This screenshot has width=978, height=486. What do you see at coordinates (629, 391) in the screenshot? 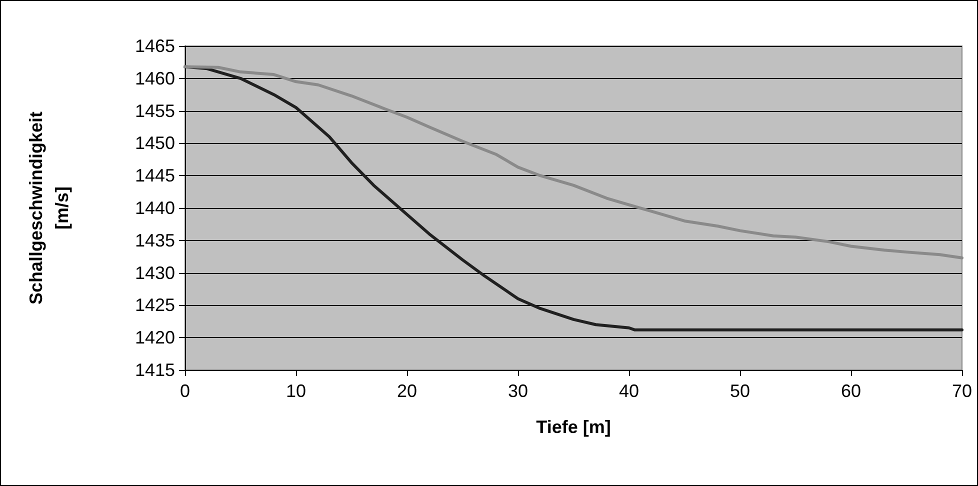
I see `x-tick-label: 40` at bounding box center [629, 391].